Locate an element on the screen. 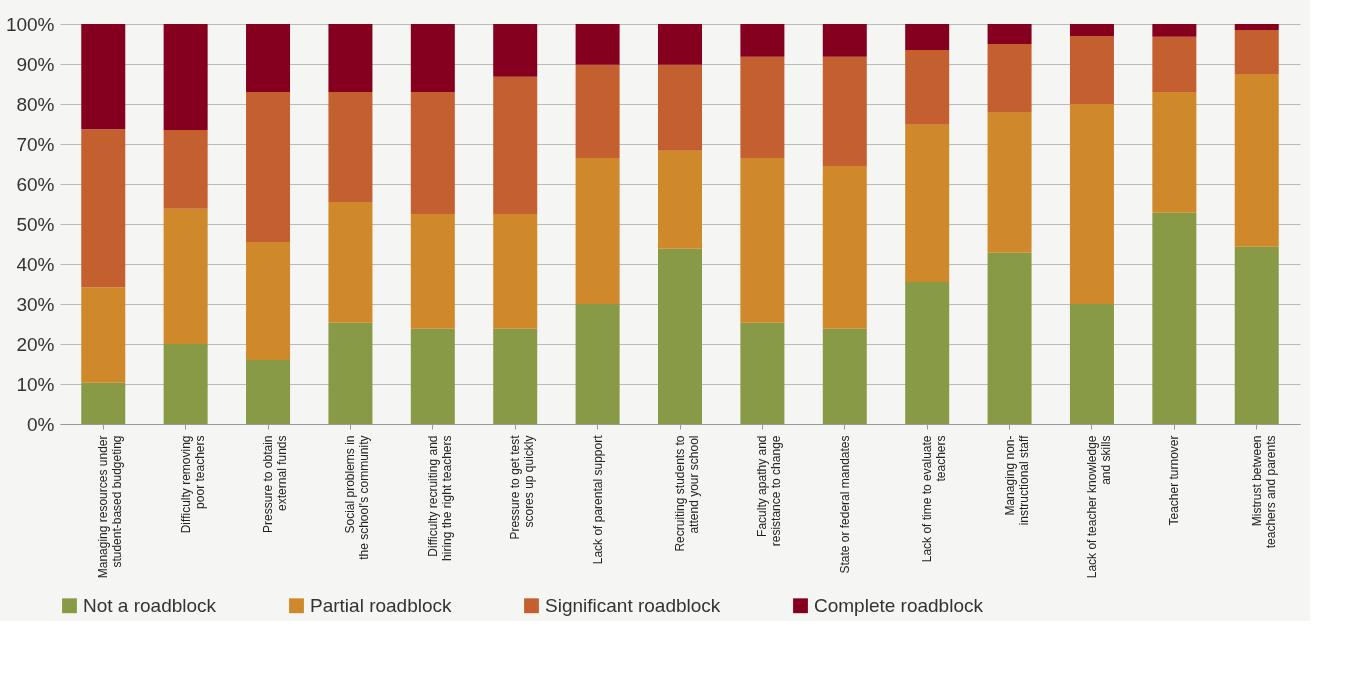  y-tick-label: 70% is located at coordinates (35, 144).